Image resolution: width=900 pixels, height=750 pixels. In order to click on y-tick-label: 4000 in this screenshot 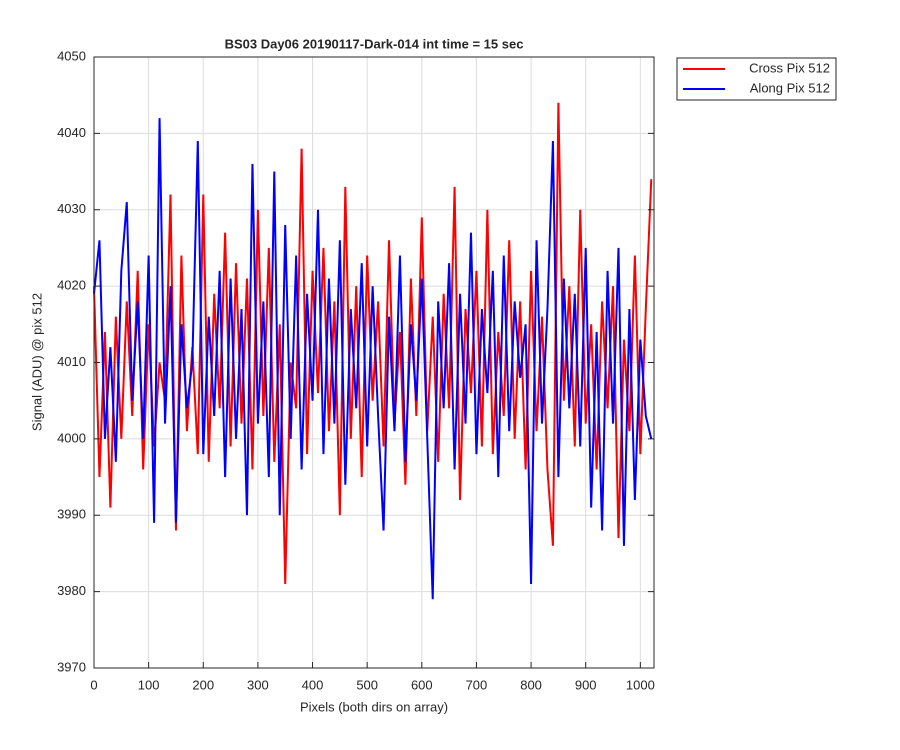, I will do `click(71, 437)`.